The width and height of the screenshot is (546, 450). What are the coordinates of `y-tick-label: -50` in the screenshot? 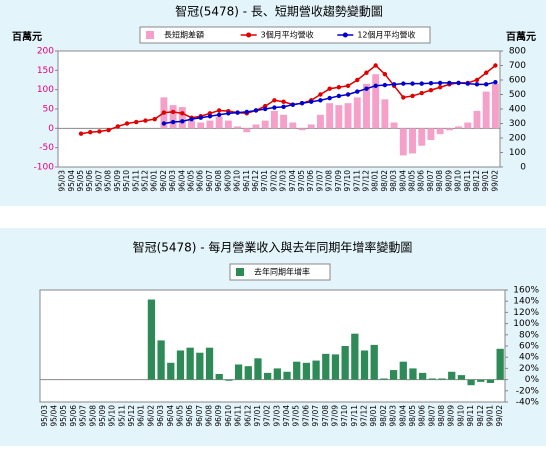 It's located at (46, 148).